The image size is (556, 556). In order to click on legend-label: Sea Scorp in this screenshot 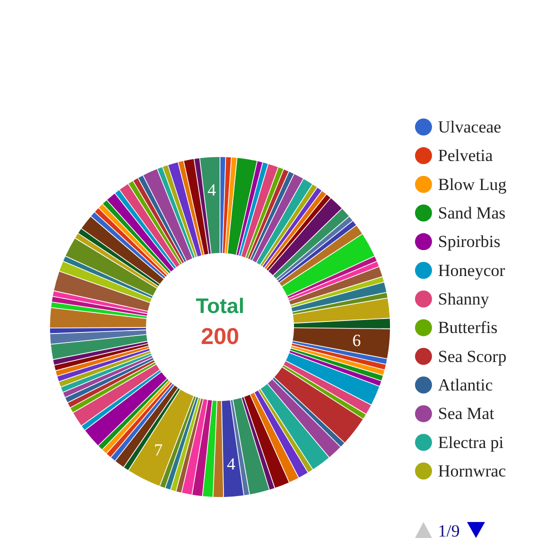, I will do `click(472, 356)`.